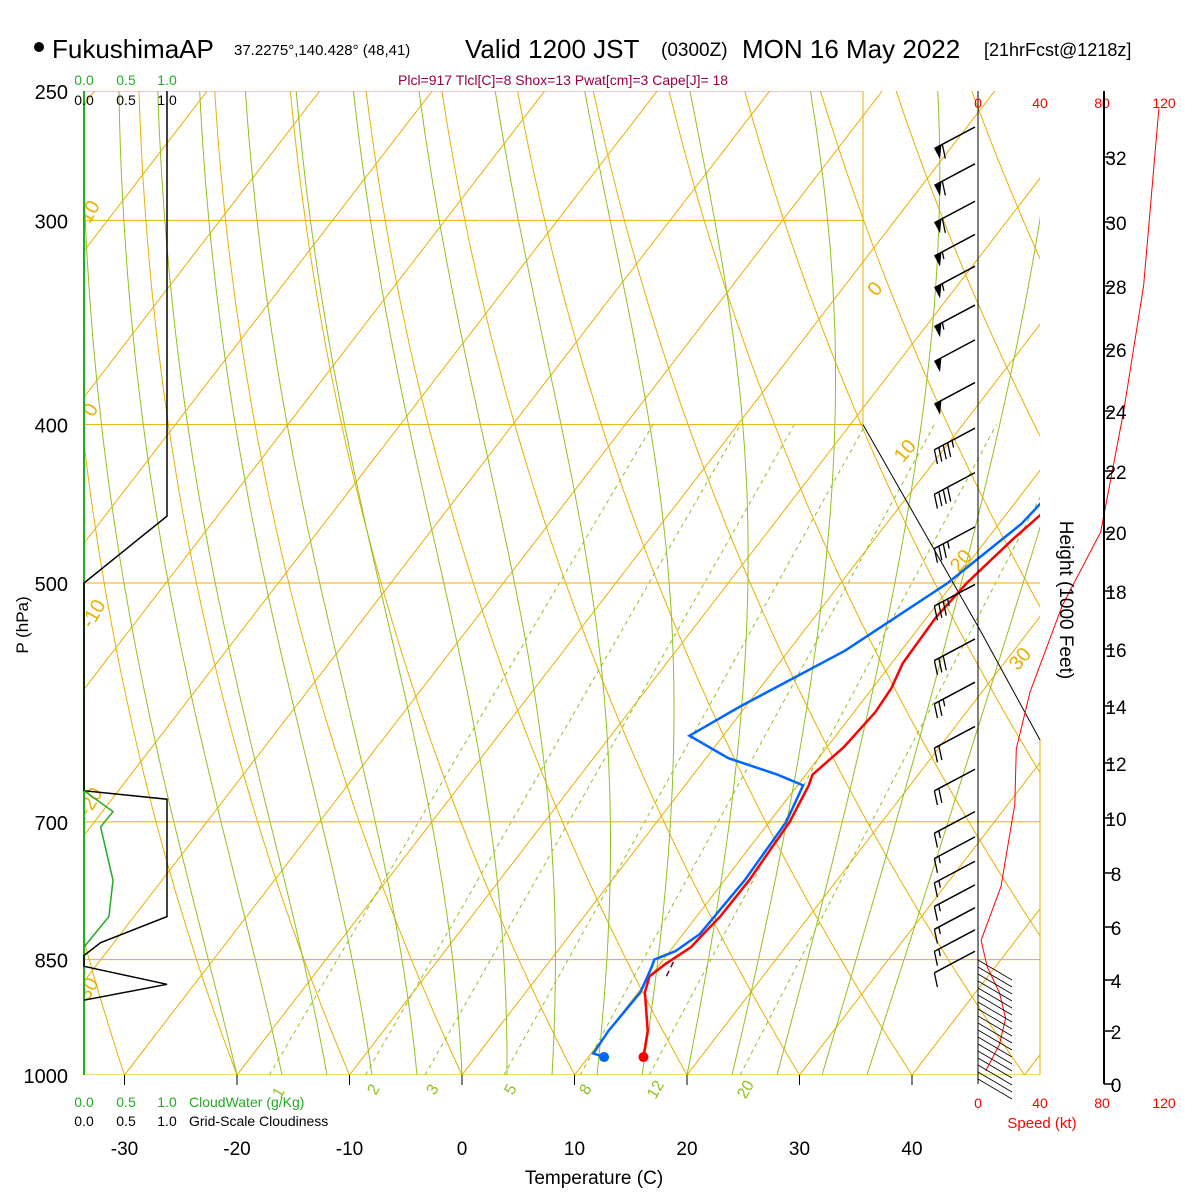  I want to click on mixing-ratio-label: 8, so click(586, 1090).